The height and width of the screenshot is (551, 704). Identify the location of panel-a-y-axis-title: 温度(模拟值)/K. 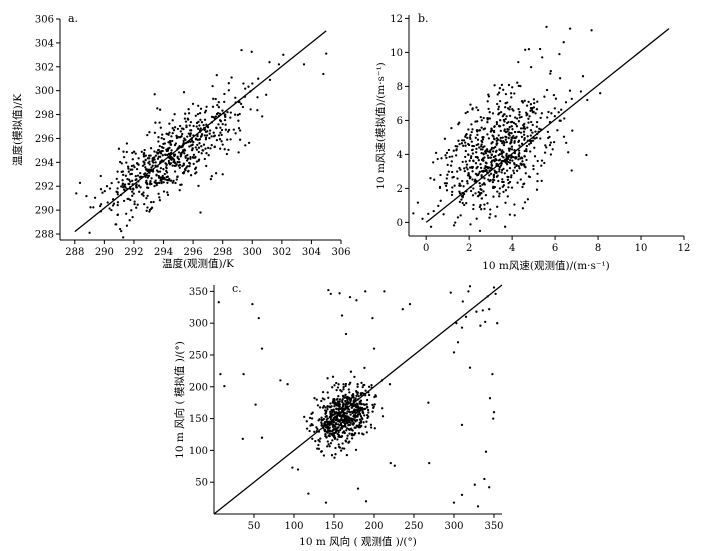
(17, 130).